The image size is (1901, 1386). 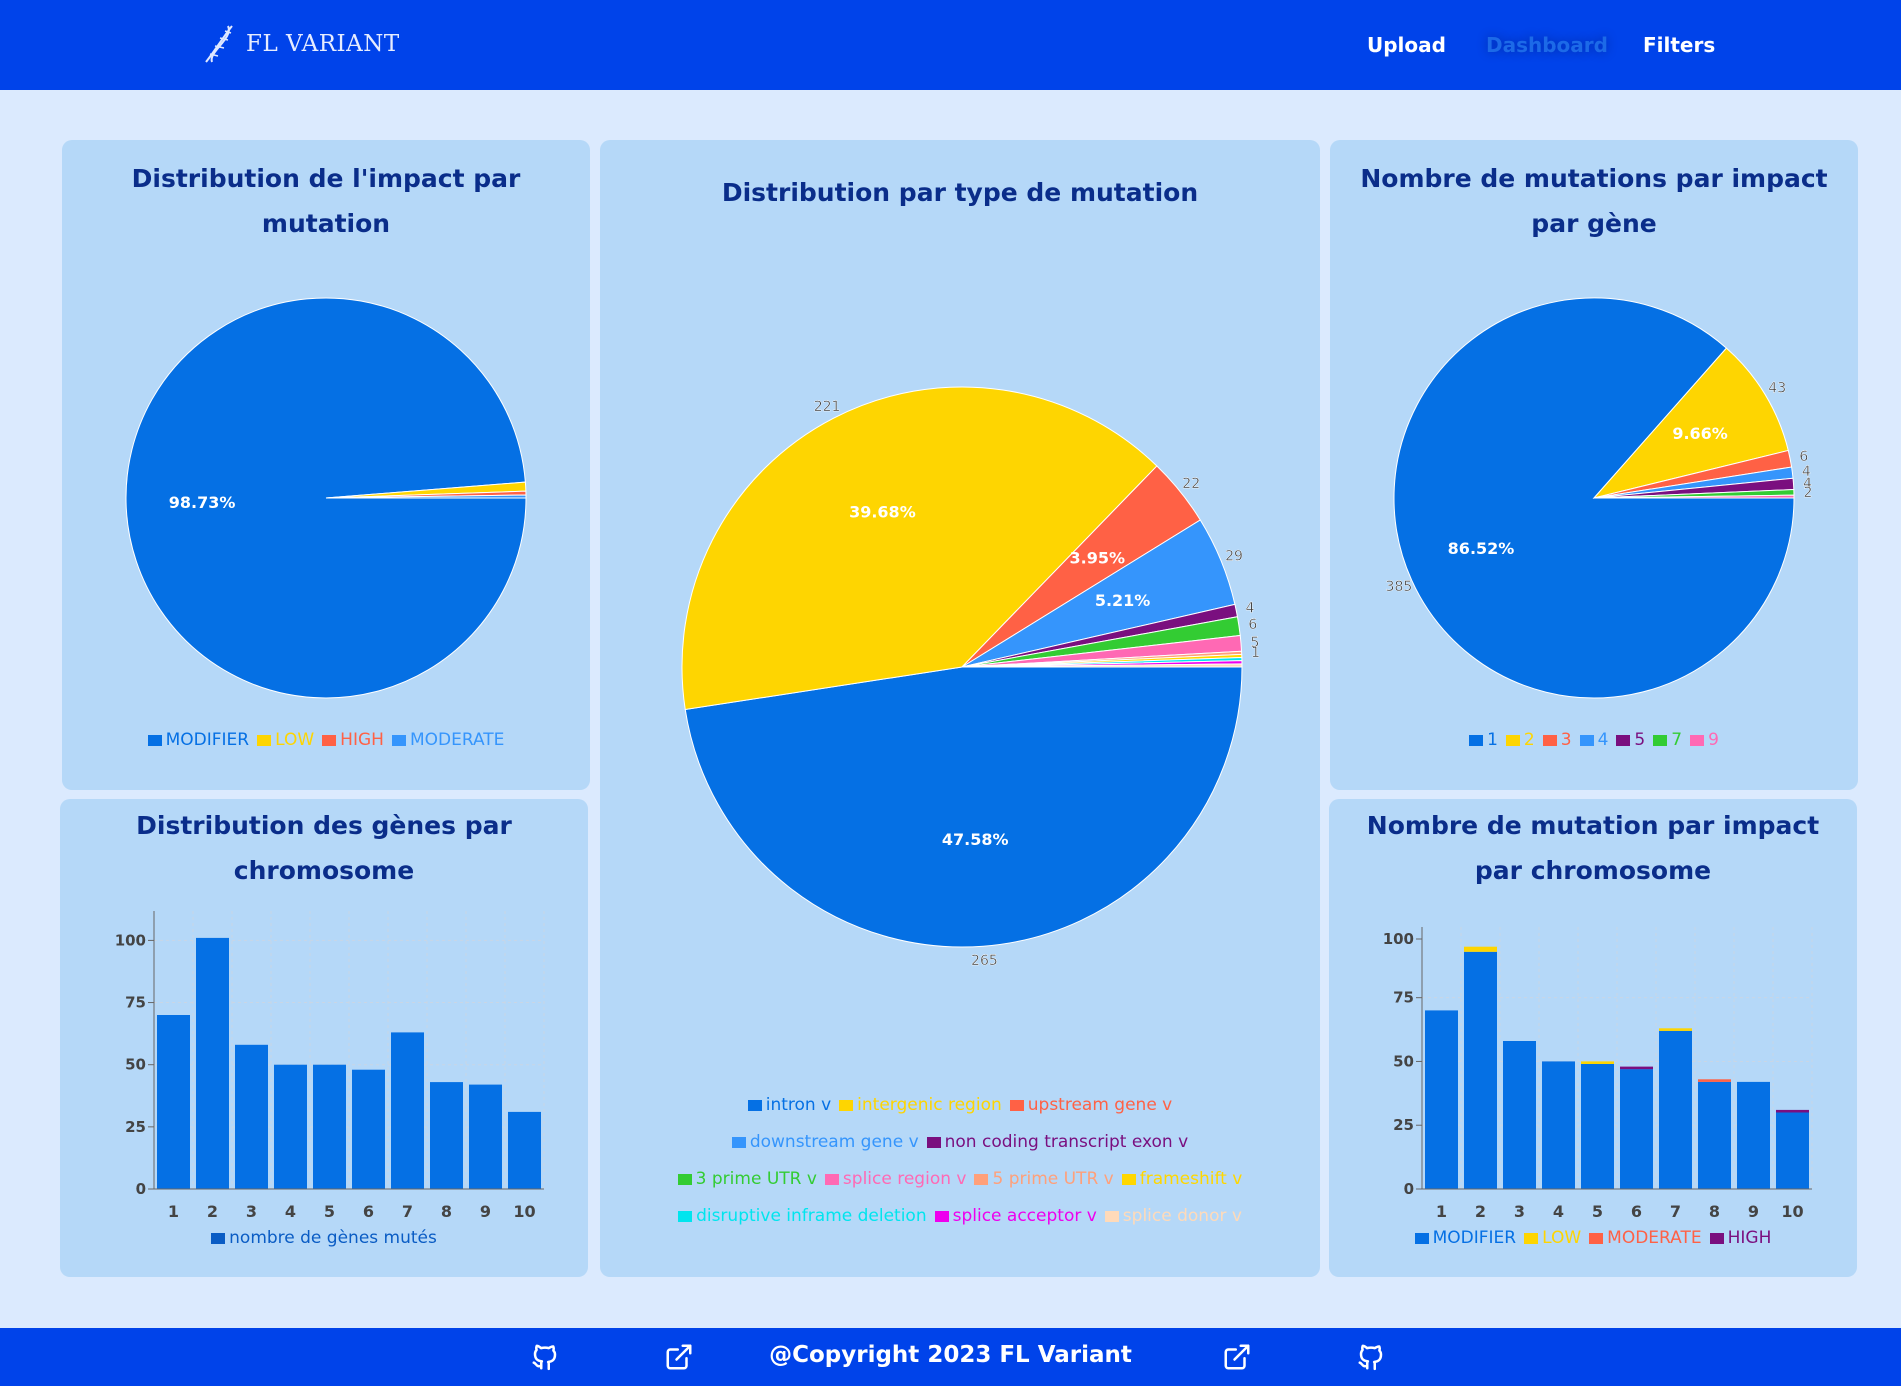 I want to click on legend-row: intron v intergenic region upstream gene v, so click(x=960, y=1105).